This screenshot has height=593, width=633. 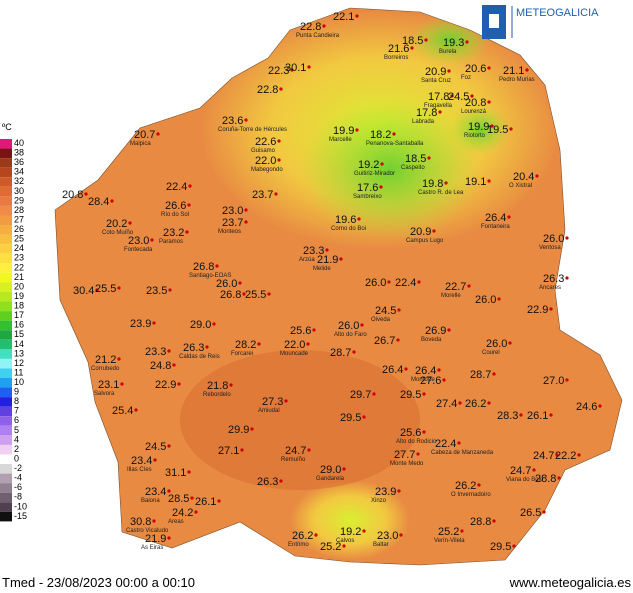 What do you see at coordinates (272, 402) in the screenshot?
I see `station-value: 27.3` at bounding box center [272, 402].